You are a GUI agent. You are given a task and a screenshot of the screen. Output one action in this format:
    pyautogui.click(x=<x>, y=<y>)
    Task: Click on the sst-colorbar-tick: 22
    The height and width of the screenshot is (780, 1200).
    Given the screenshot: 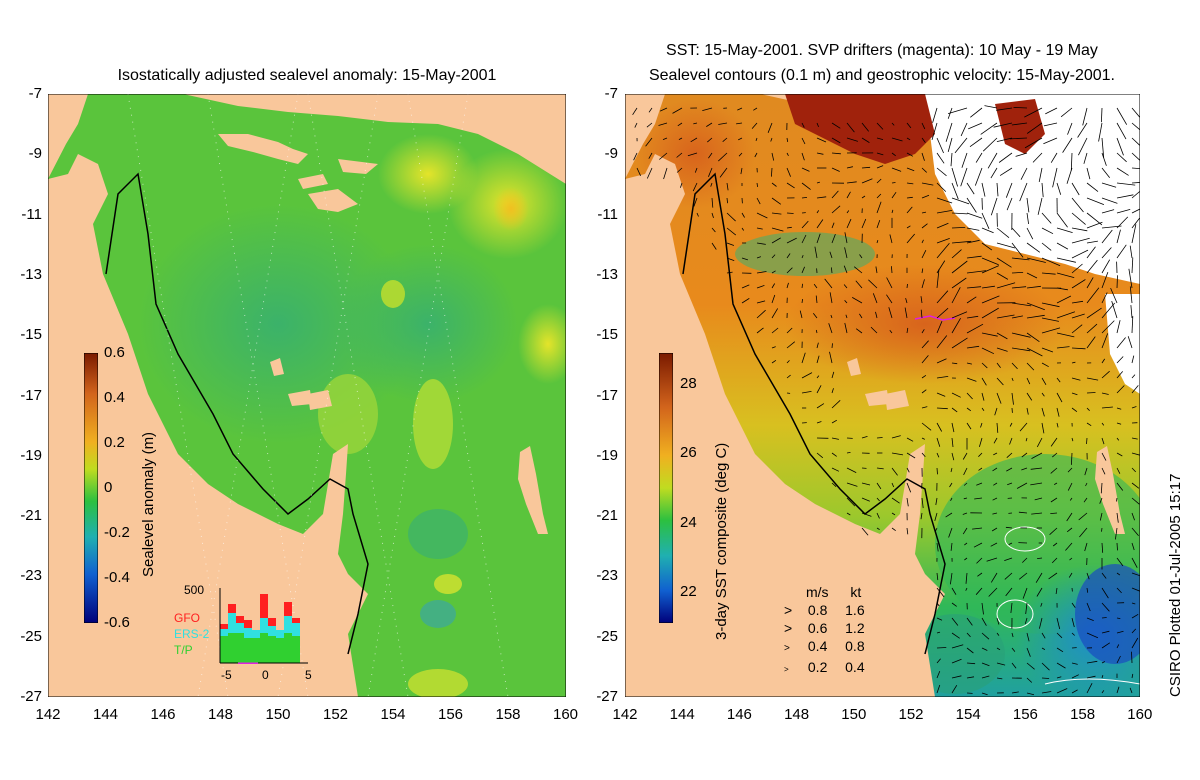 What is the action you would take?
    pyautogui.click(x=688, y=591)
    